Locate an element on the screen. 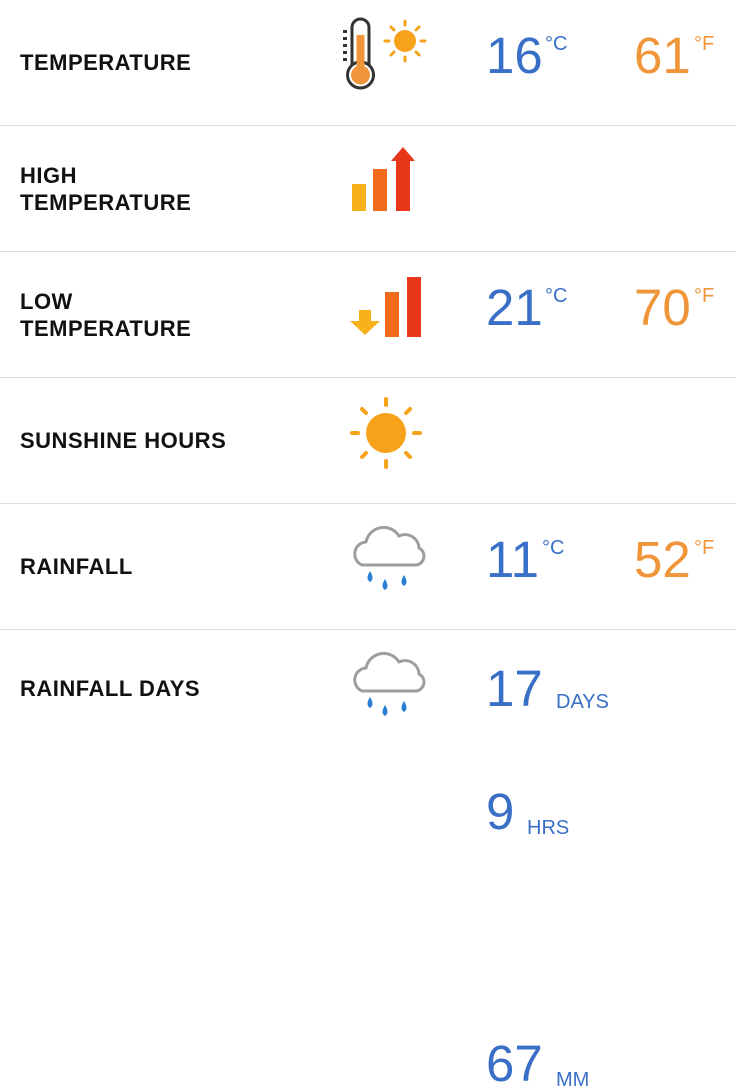 This screenshot has height=1092, width=736. thermometer-sun-icon is located at coordinates (385, 63).